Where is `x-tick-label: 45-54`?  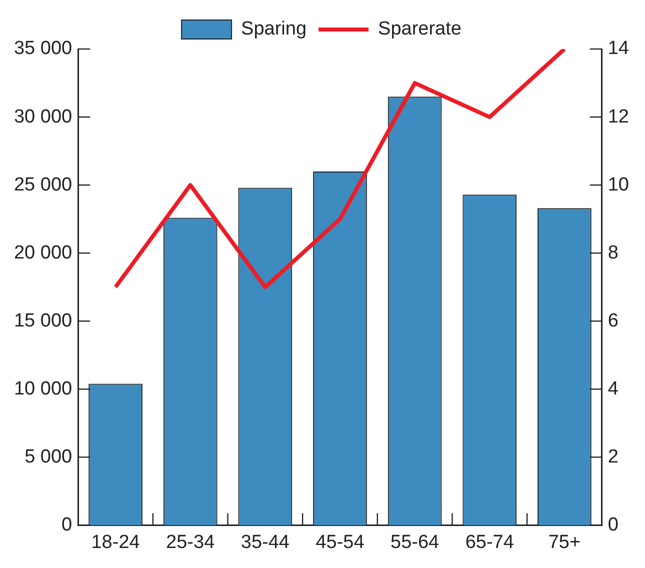
x-tick-label: 45-54 is located at coordinates (340, 542).